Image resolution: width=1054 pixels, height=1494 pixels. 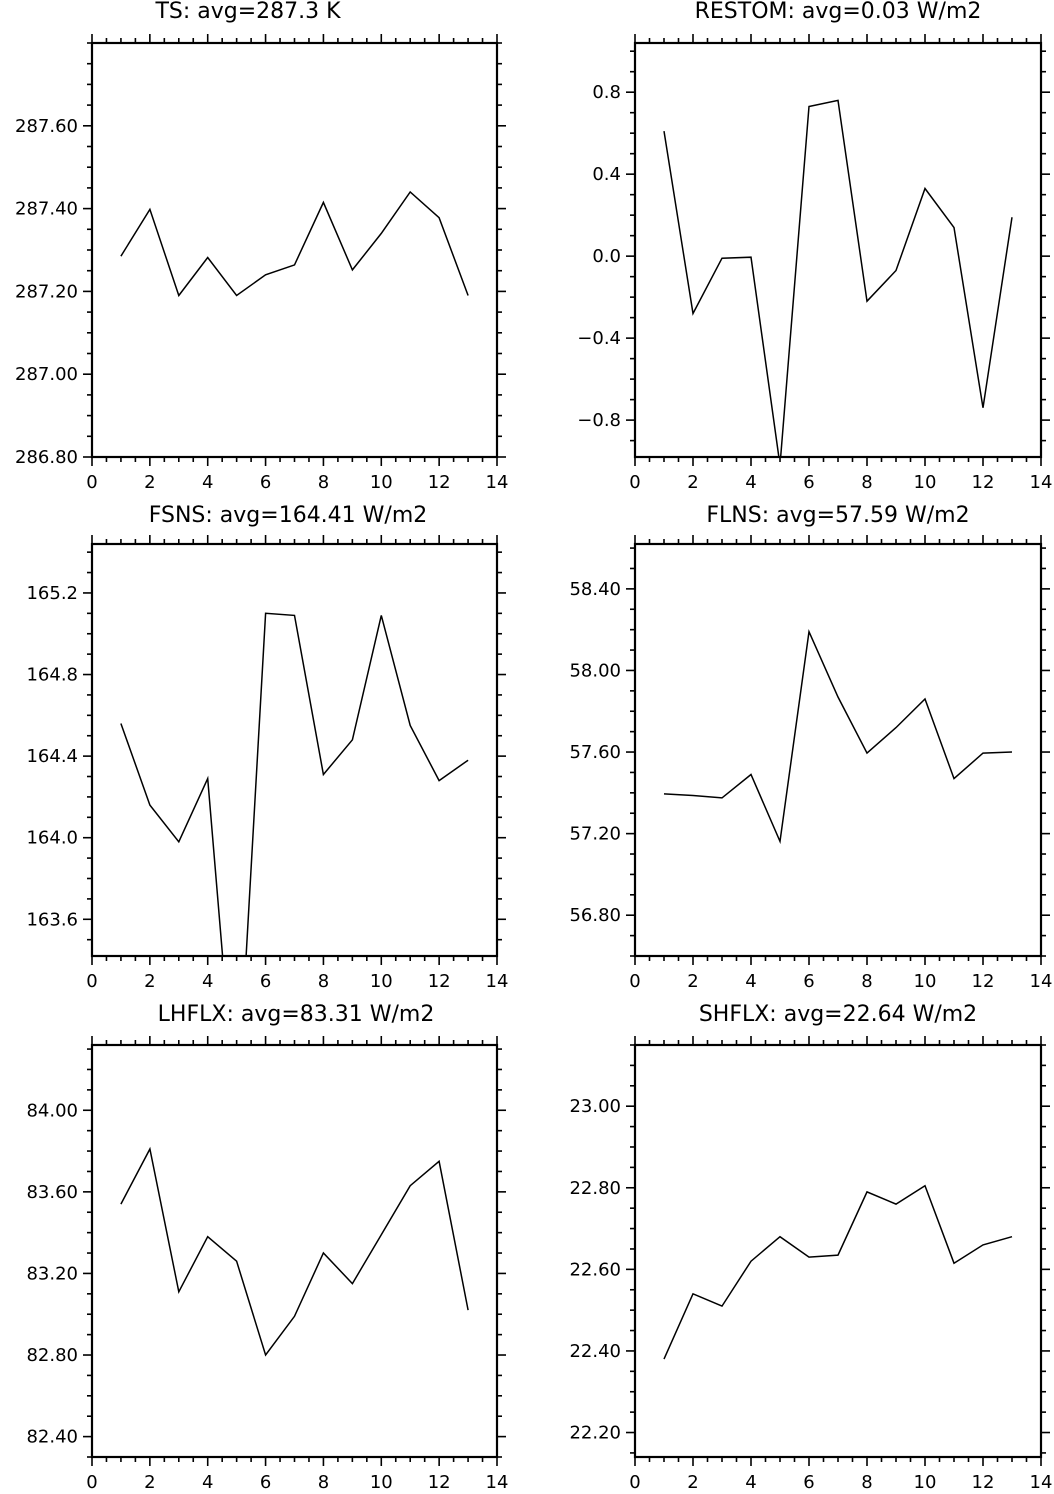 What do you see at coordinates (52, 919) in the screenshot?
I see `y-tick-label: 163.6` at bounding box center [52, 919].